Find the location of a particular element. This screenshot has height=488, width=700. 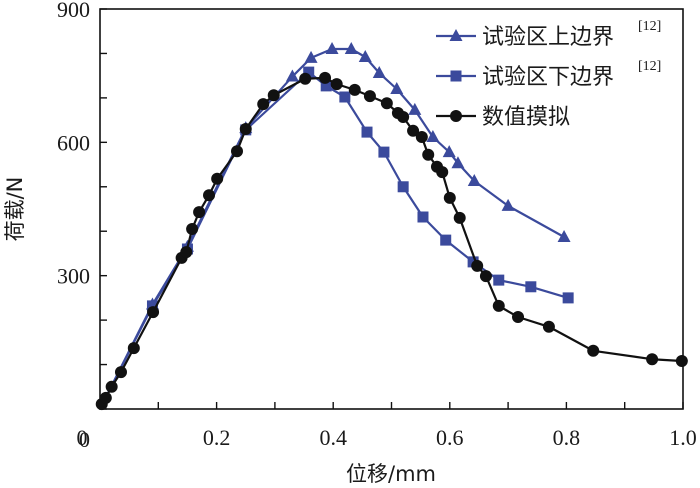

legend-item: 数值摸拟 is located at coordinates (503, 117).